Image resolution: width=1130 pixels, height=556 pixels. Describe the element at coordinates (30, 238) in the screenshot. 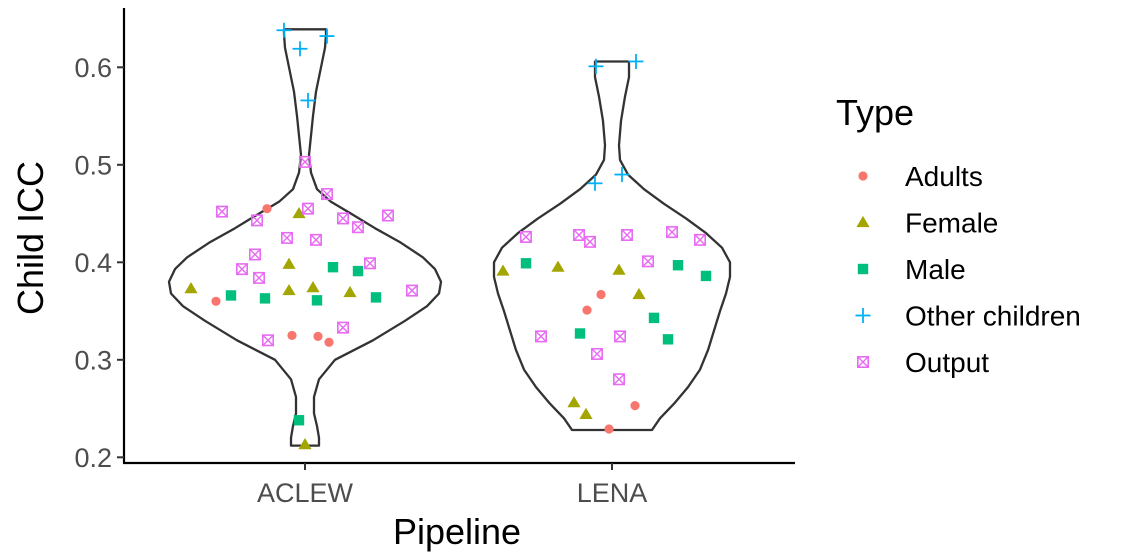

I see `y-axis-title: Child ICC` at that location.